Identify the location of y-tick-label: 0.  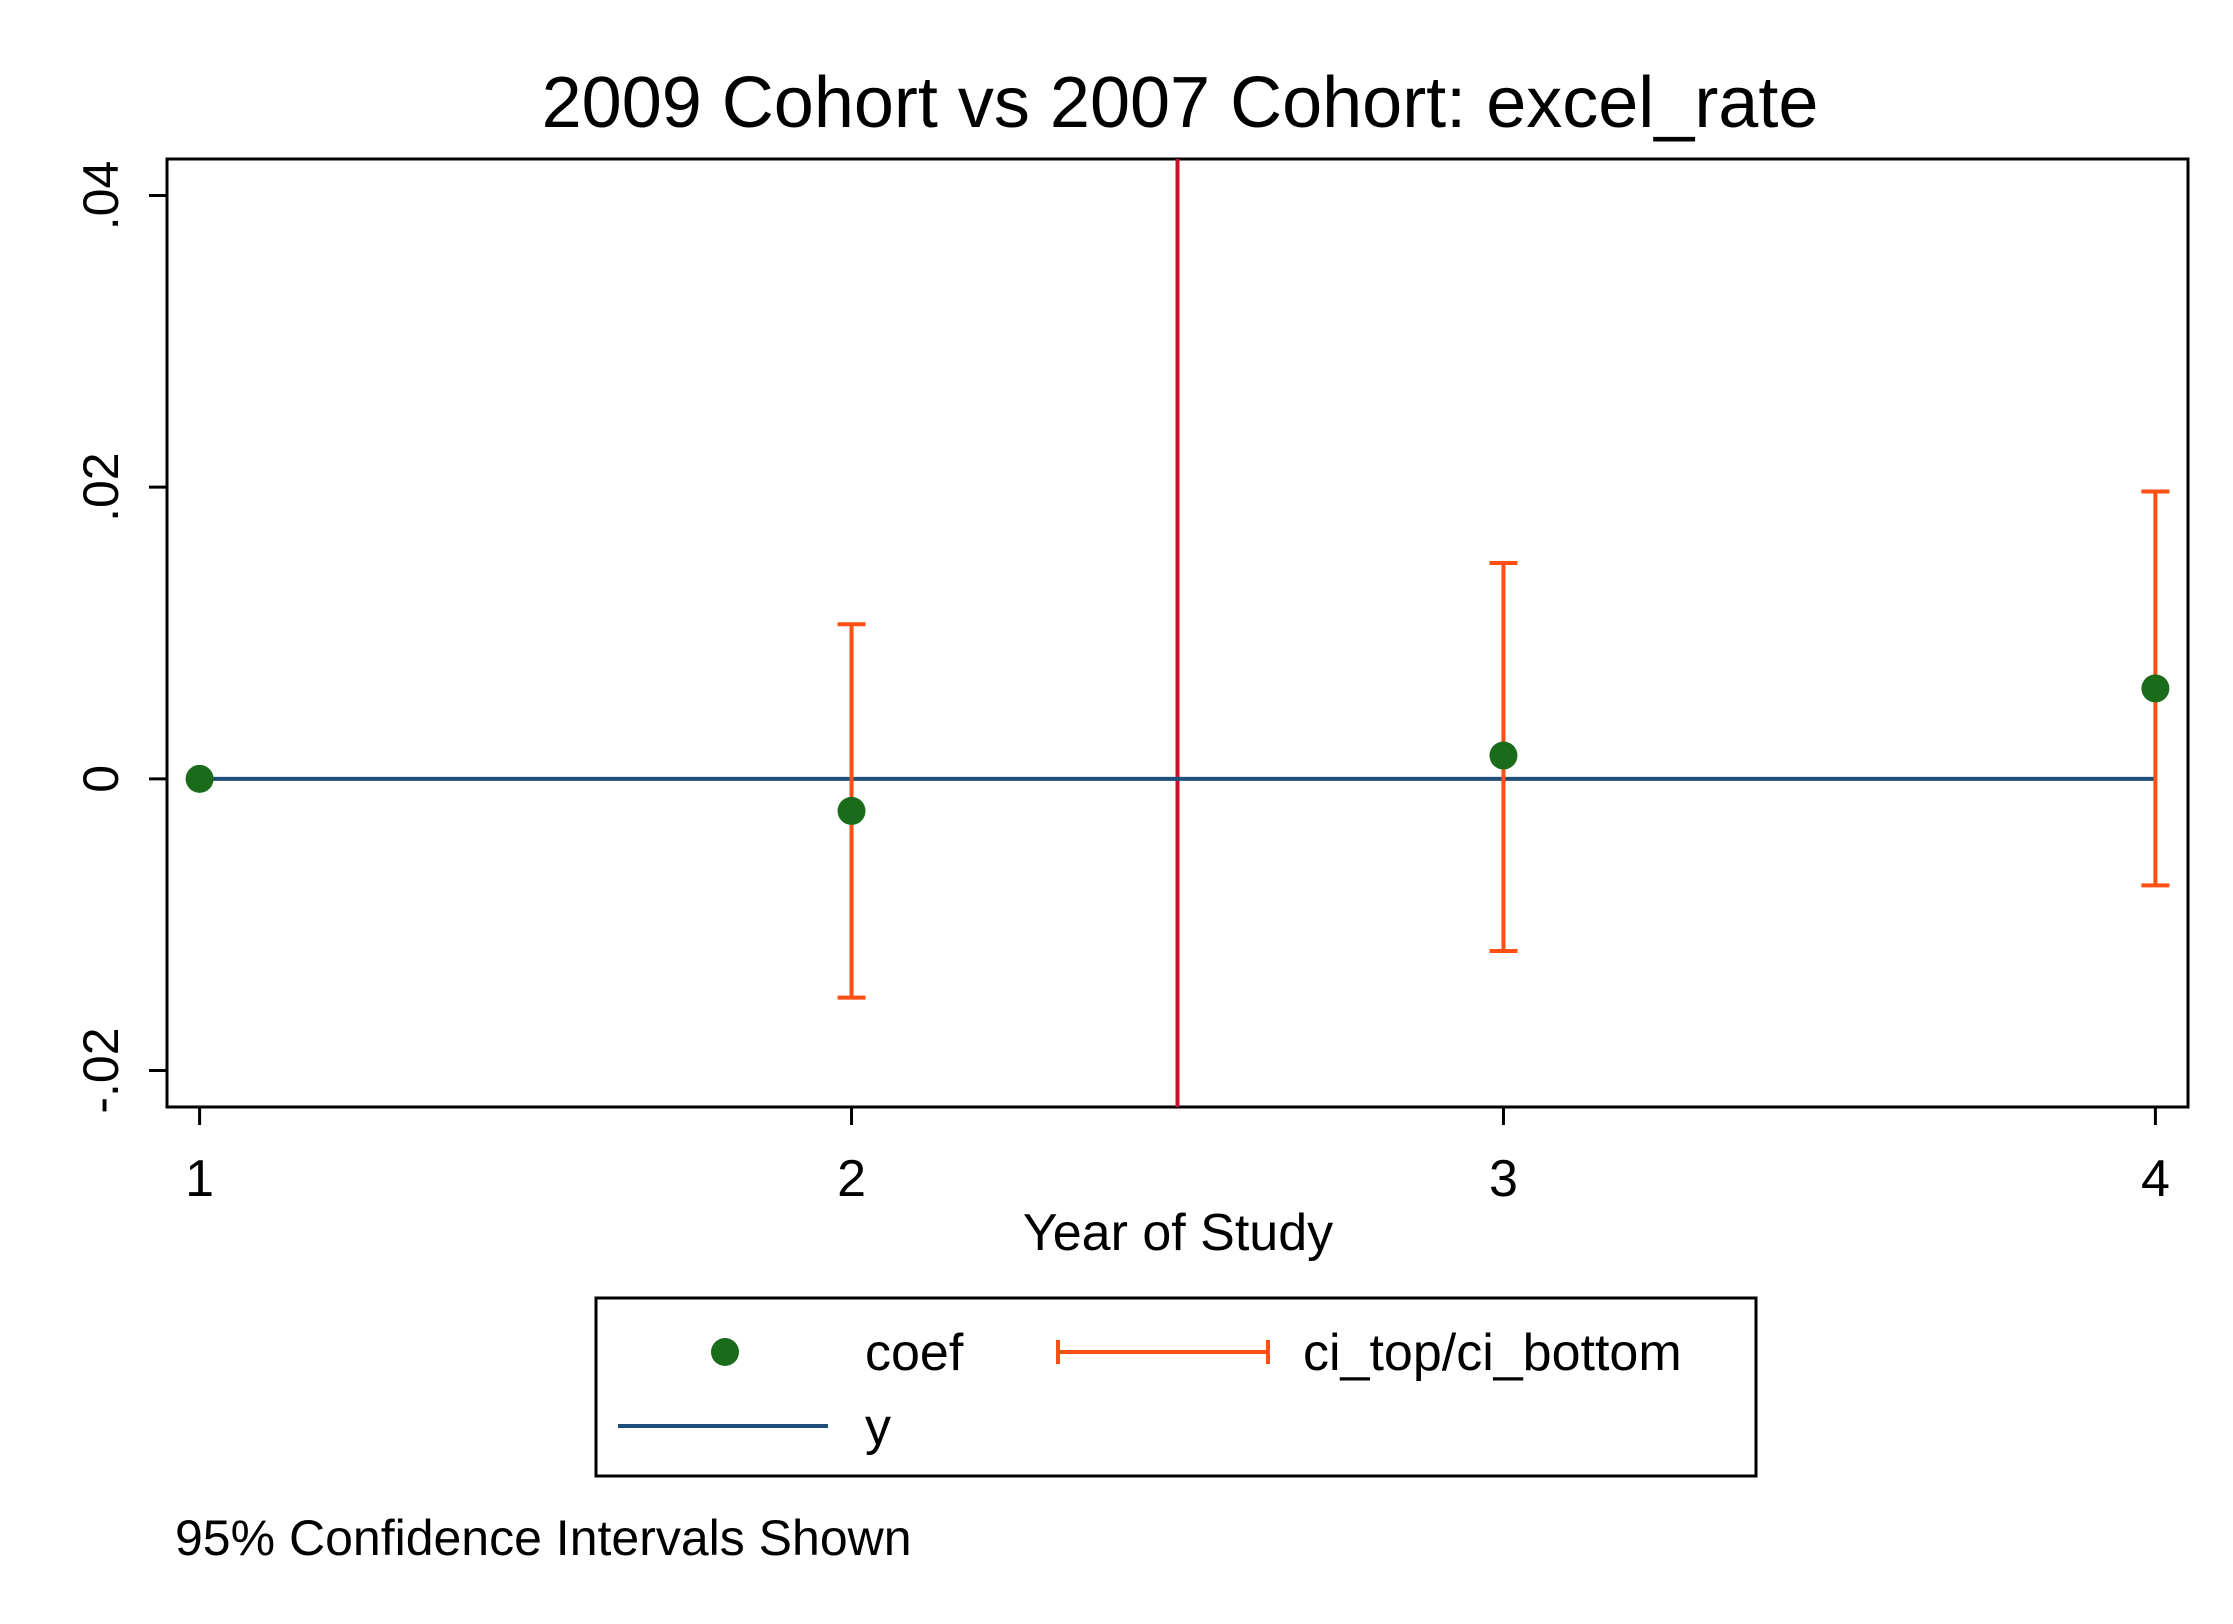
(101, 779).